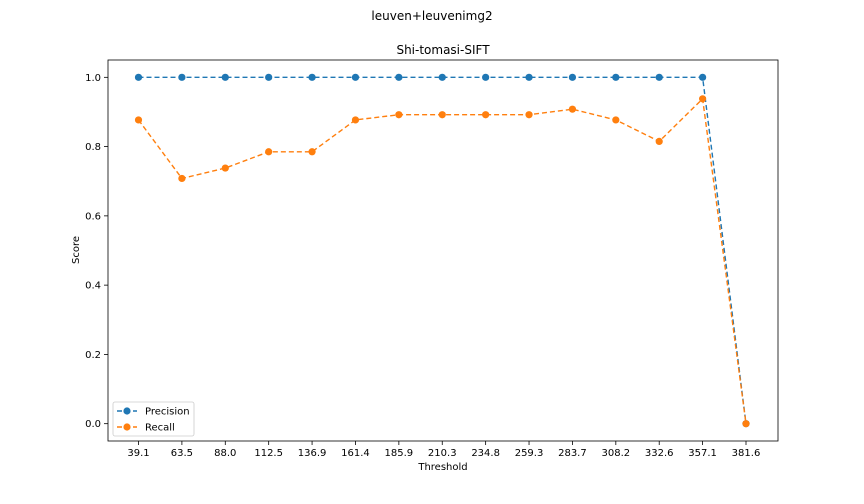 The width and height of the screenshot is (864, 504). What do you see at coordinates (160, 428) in the screenshot?
I see `legend-label: Recall` at bounding box center [160, 428].